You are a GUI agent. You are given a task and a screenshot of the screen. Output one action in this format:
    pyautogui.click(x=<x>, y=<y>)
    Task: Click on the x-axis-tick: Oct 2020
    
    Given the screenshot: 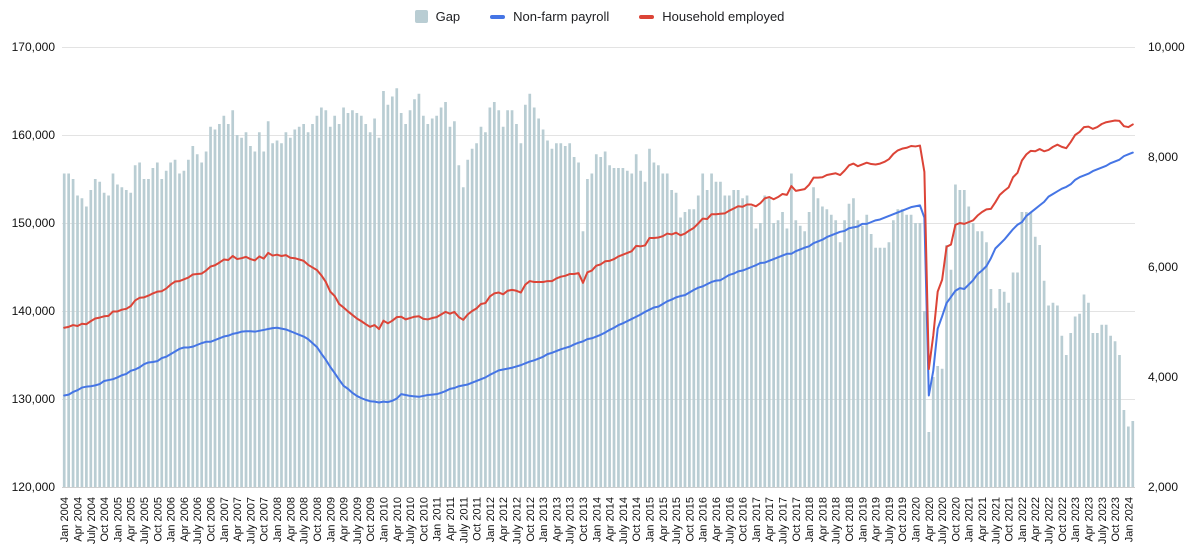 What is the action you would take?
    pyautogui.click(x=956, y=519)
    